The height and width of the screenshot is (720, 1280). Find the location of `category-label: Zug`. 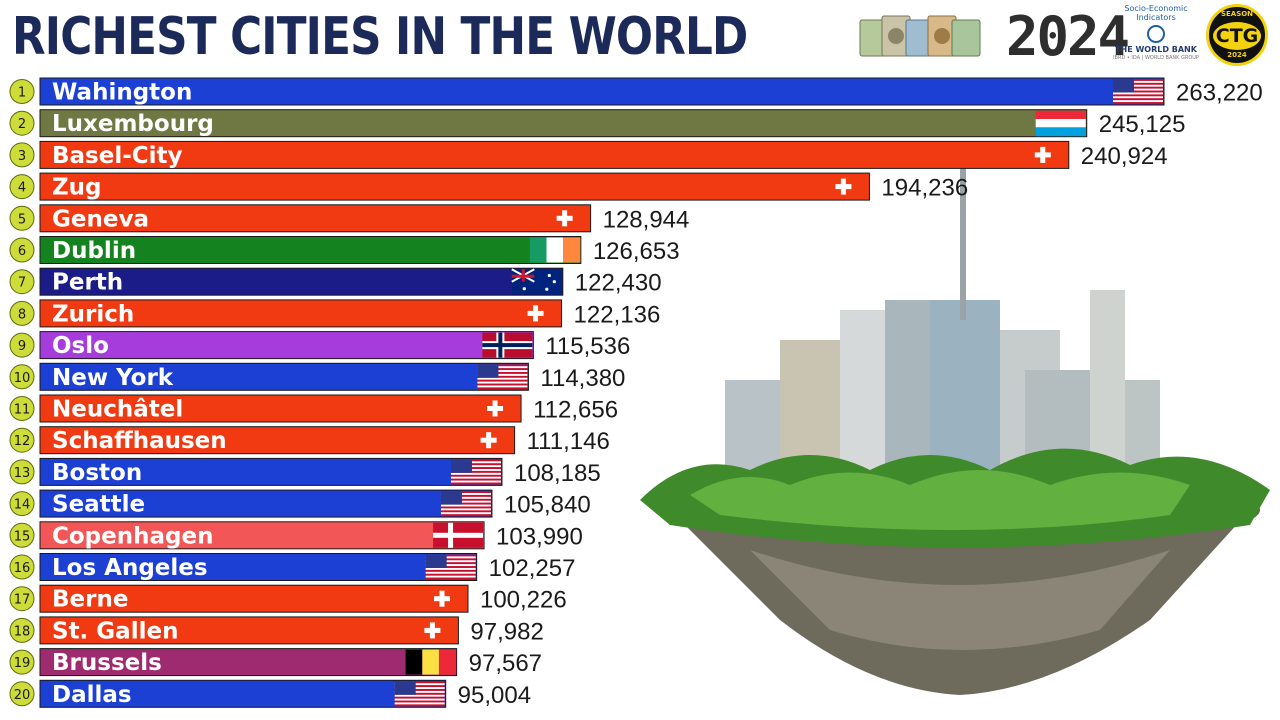

category-label: Zug is located at coordinates (77, 188).